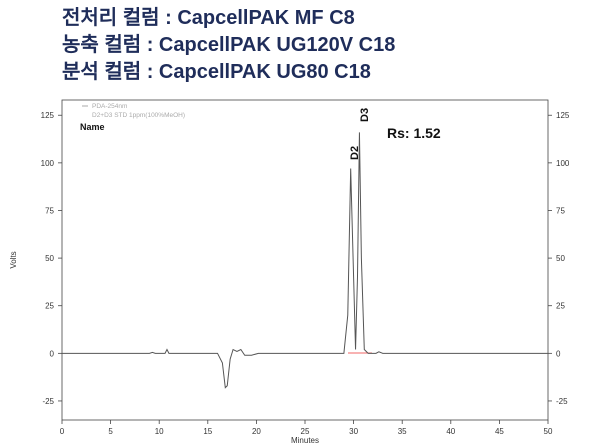 This screenshot has width=600, height=446. What do you see at coordinates (305, 431) in the screenshot?
I see `x-tick-label: 25` at bounding box center [305, 431].